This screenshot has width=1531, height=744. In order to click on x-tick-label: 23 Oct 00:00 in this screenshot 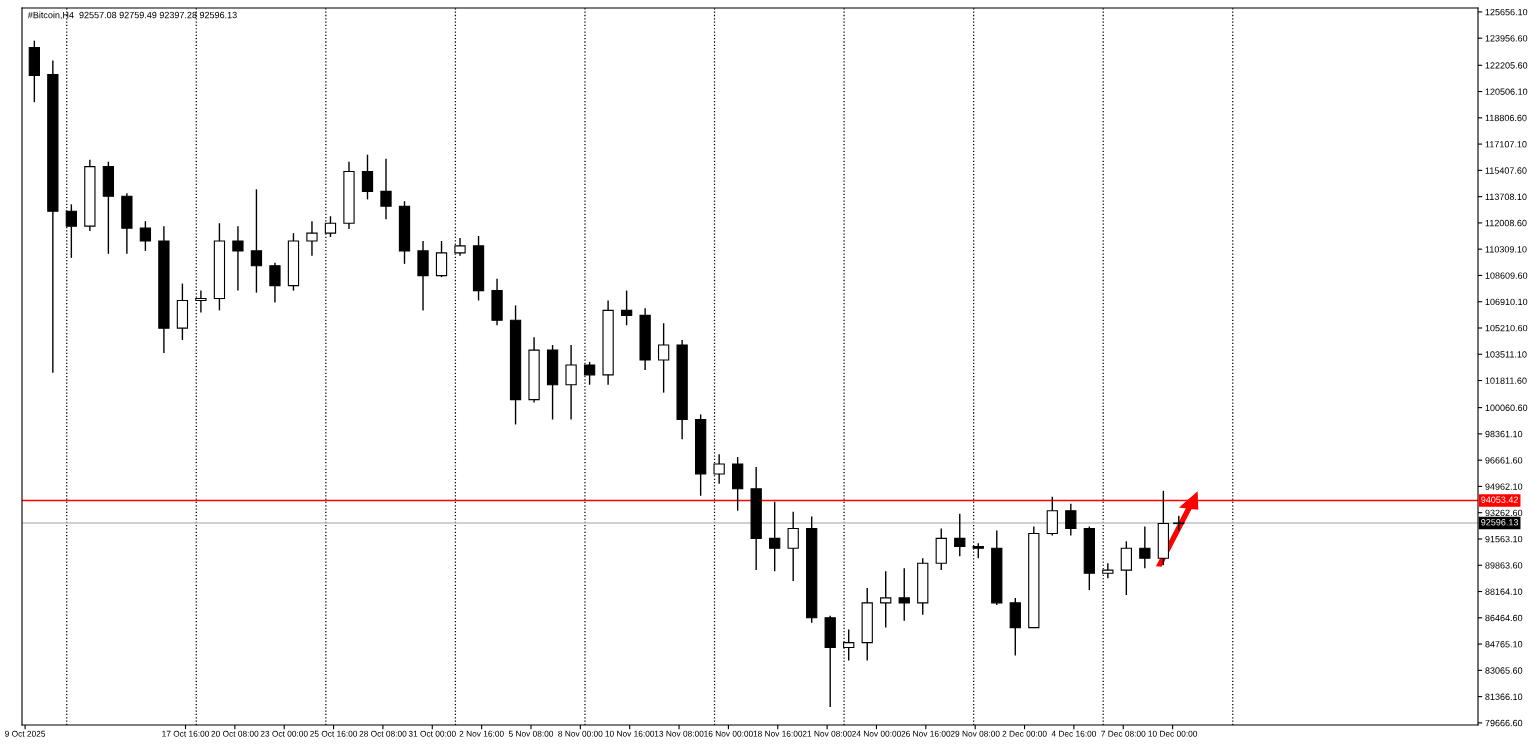, I will do `click(284, 733)`.